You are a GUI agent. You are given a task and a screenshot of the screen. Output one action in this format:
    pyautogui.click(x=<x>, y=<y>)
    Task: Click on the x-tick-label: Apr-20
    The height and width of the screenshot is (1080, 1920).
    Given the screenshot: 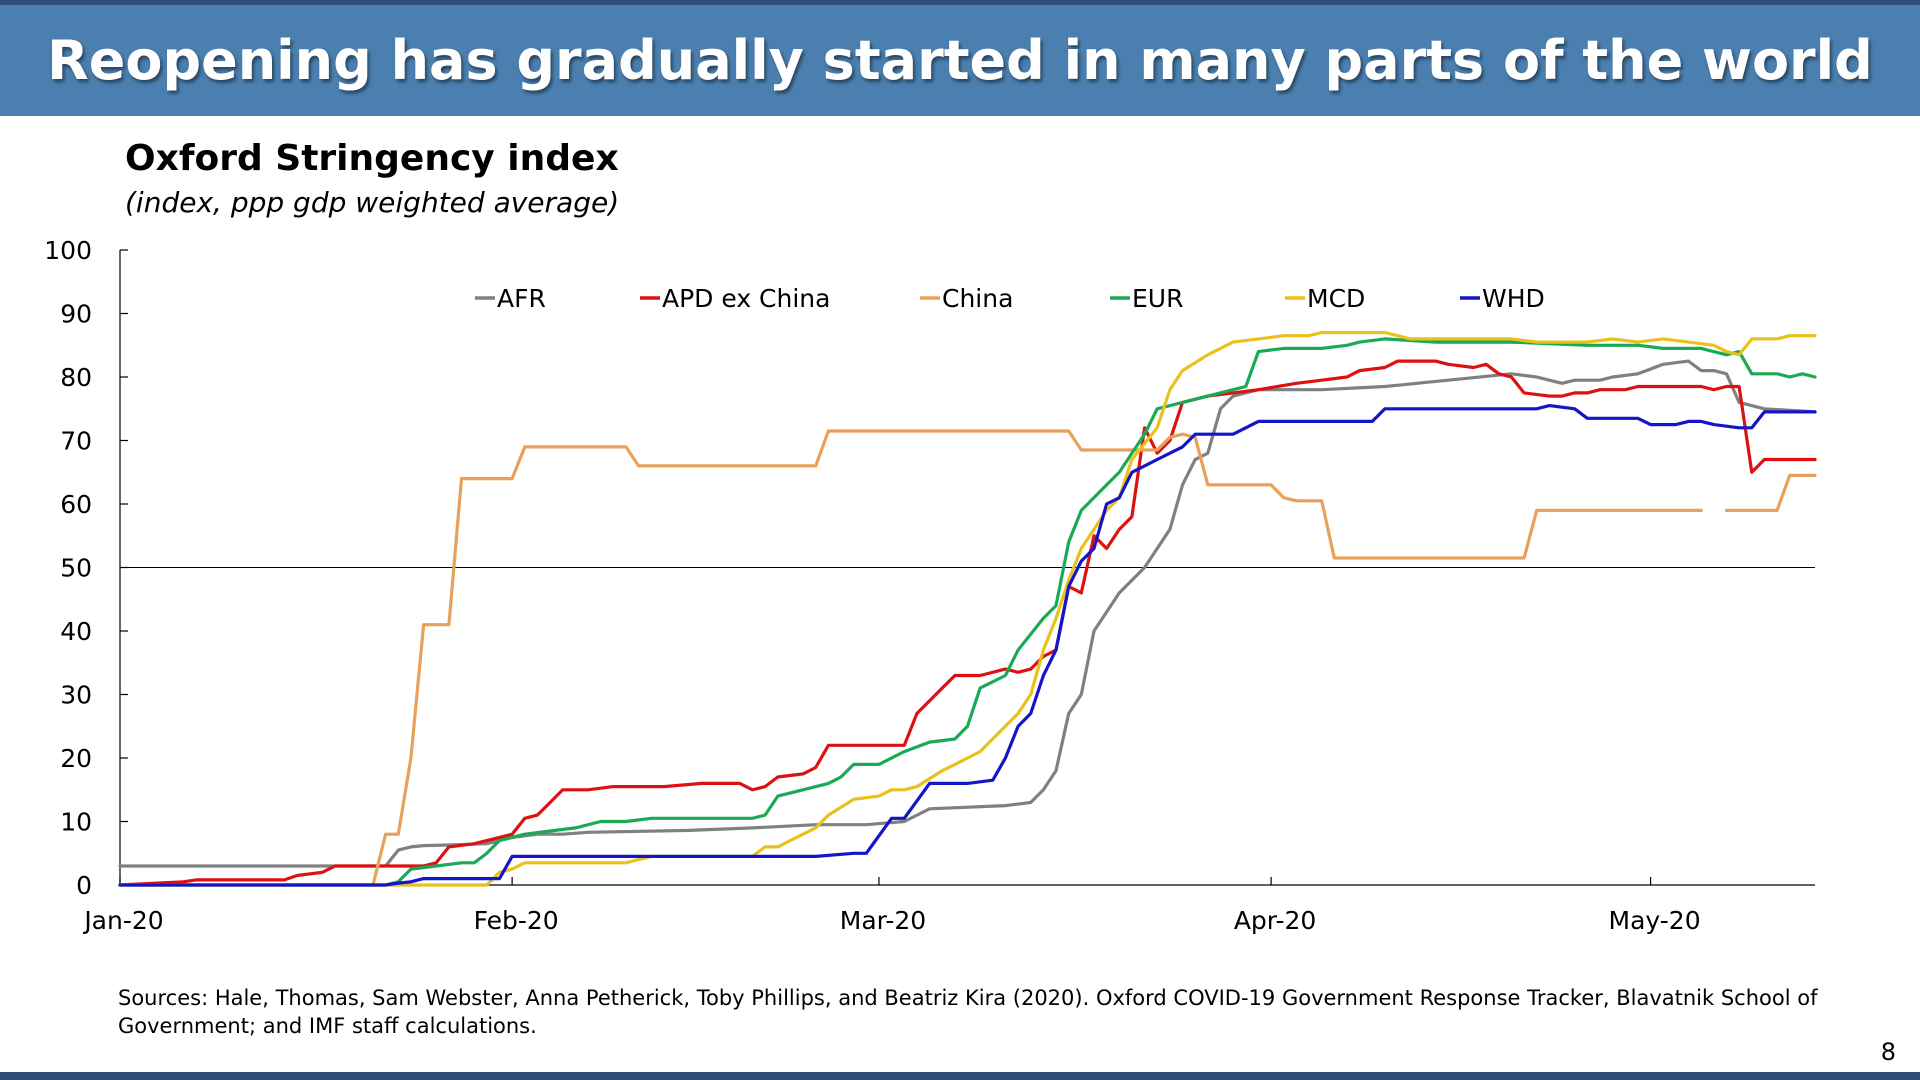 What is the action you would take?
    pyautogui.click(x=1275, y=920)
    